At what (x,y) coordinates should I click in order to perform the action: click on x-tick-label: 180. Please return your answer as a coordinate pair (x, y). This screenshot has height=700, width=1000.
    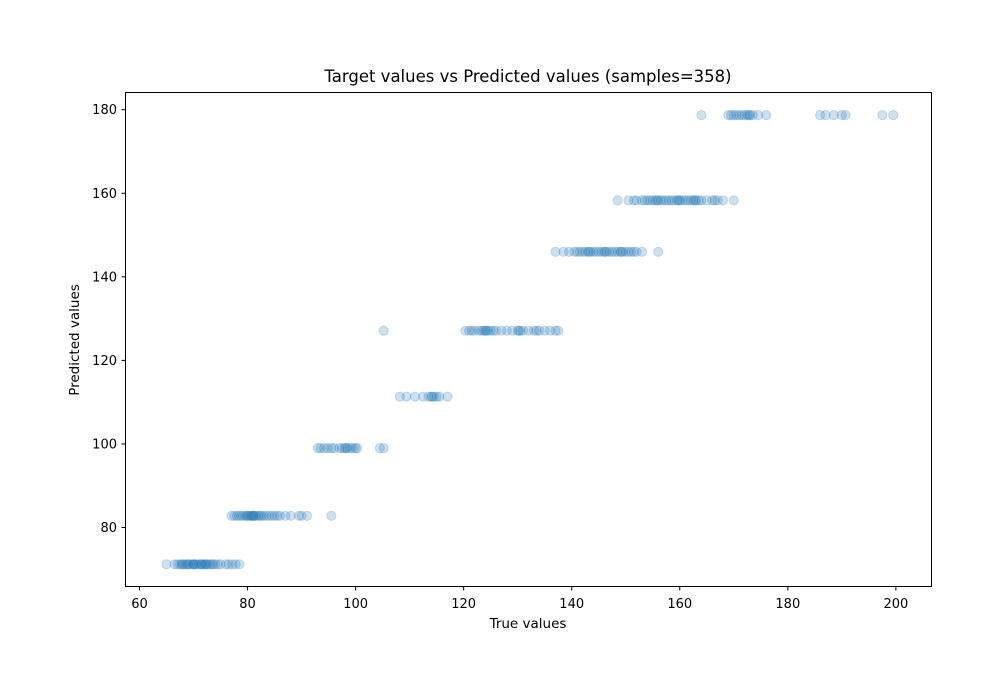
    Looking at the image, I should click on (787, 604).